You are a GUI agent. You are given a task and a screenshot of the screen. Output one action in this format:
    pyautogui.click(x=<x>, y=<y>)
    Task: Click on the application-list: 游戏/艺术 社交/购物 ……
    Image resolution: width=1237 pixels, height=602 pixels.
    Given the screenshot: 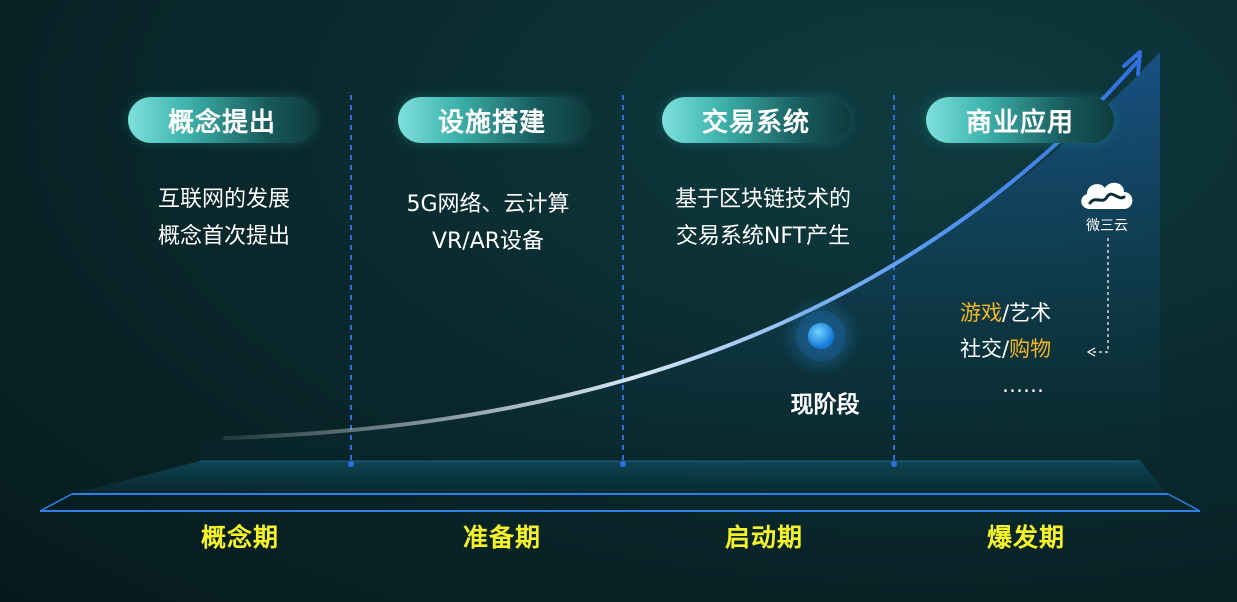 What is the action you would take?
    pyautogui.click(x=1030, y=349)
    